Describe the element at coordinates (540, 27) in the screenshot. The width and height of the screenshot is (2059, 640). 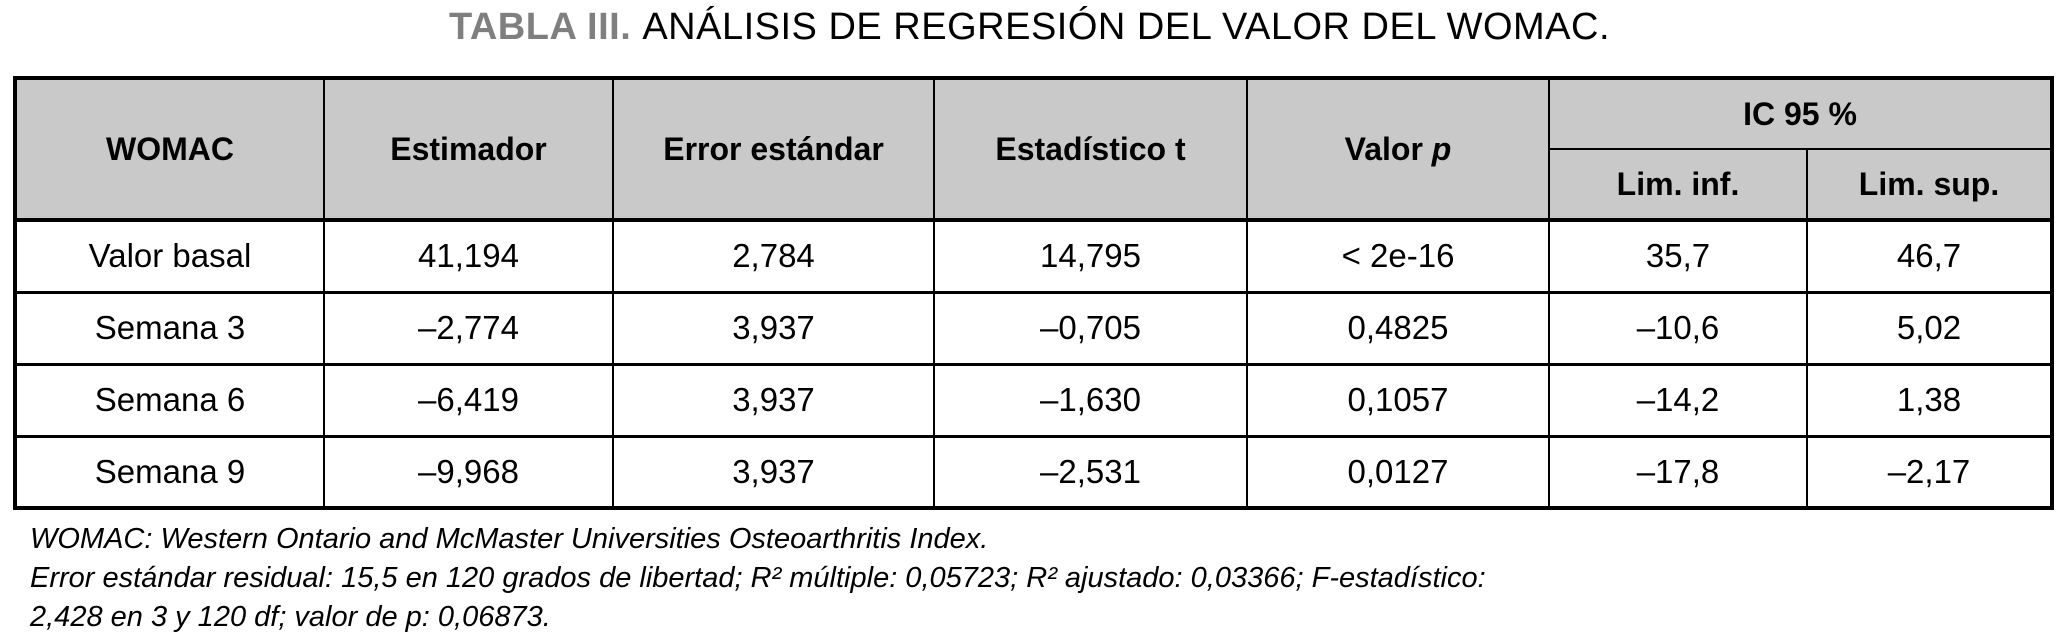
I see `table-title-number: TABLA III.` at that location.